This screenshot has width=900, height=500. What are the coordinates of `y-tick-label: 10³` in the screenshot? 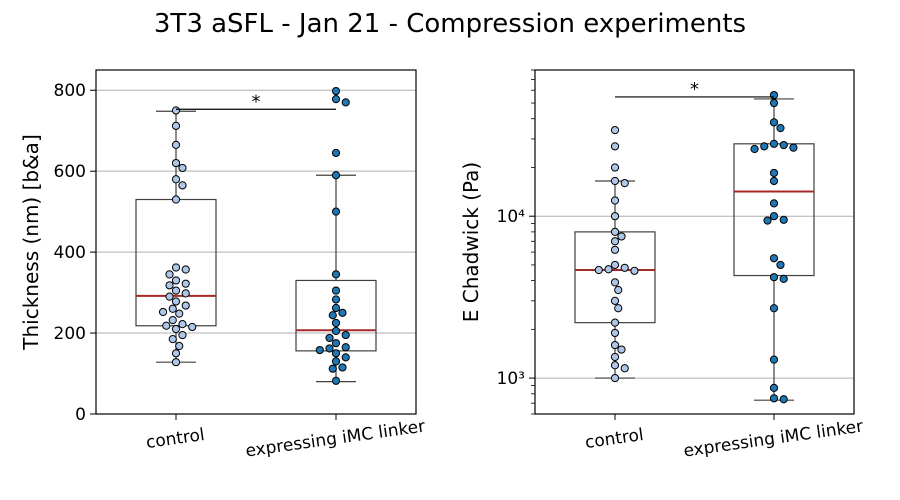 It's located at (511, 379).